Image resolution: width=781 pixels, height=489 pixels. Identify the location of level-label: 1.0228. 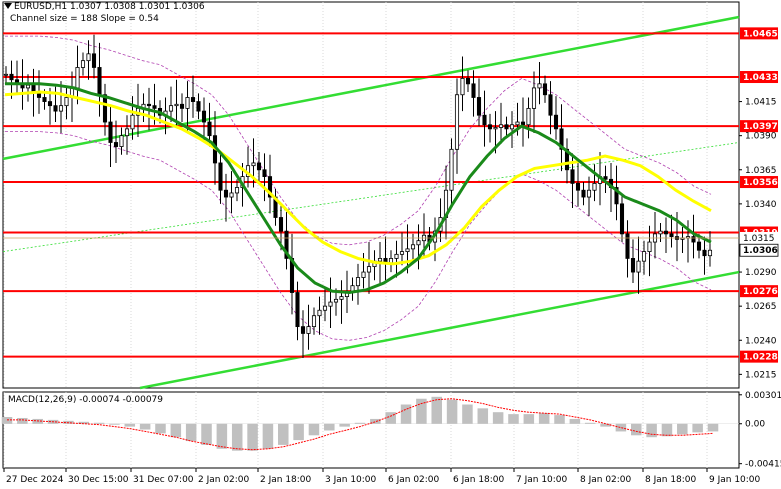
(760, 358).